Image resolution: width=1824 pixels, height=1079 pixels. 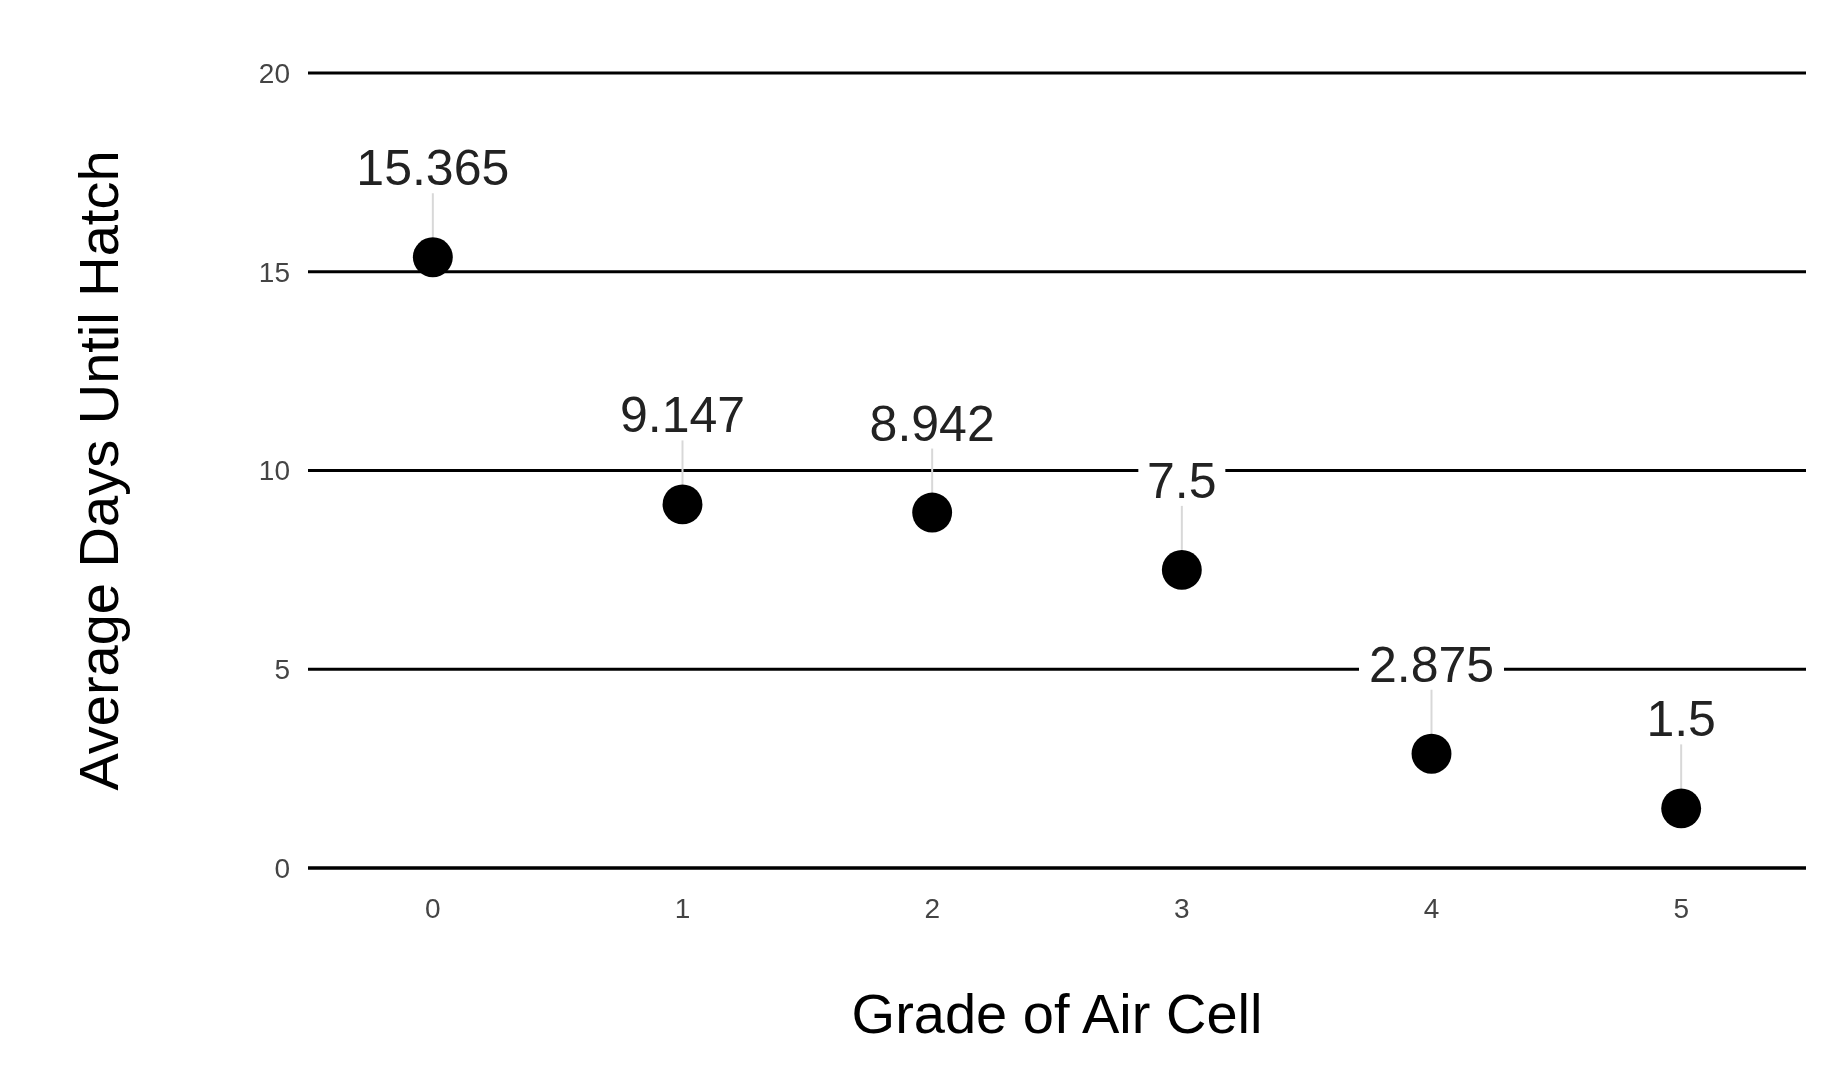 I want to click on y-tick-label: 20, so click(x=274, y=73).